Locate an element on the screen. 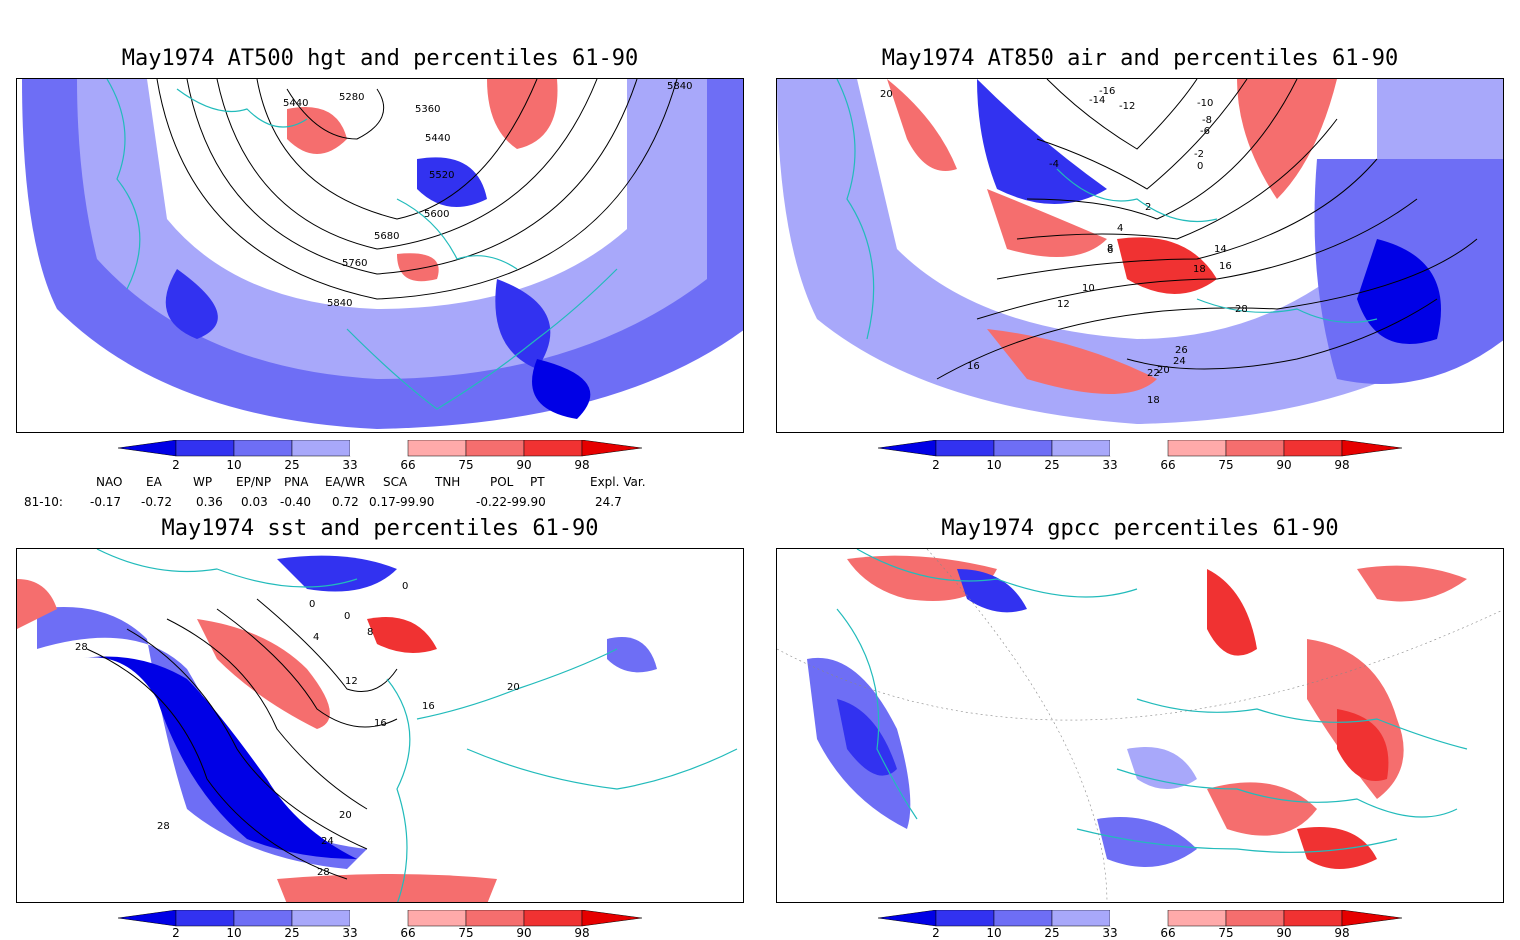 The width and height of the screenshot is (1520, 940). index-value: -0.40 is located at coordinates (296, 502).